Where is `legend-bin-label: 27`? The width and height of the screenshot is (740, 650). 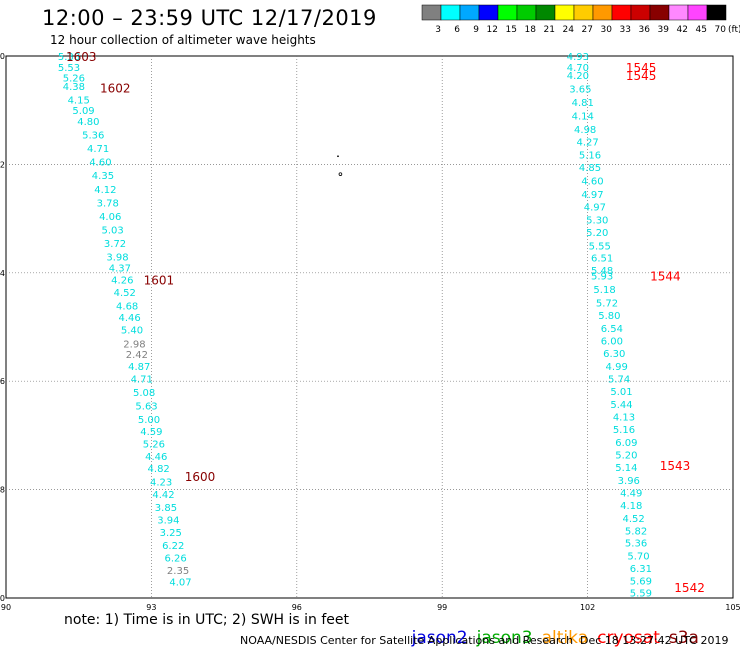
legend-bin-label: 27 is located at coordinates (587, 30).